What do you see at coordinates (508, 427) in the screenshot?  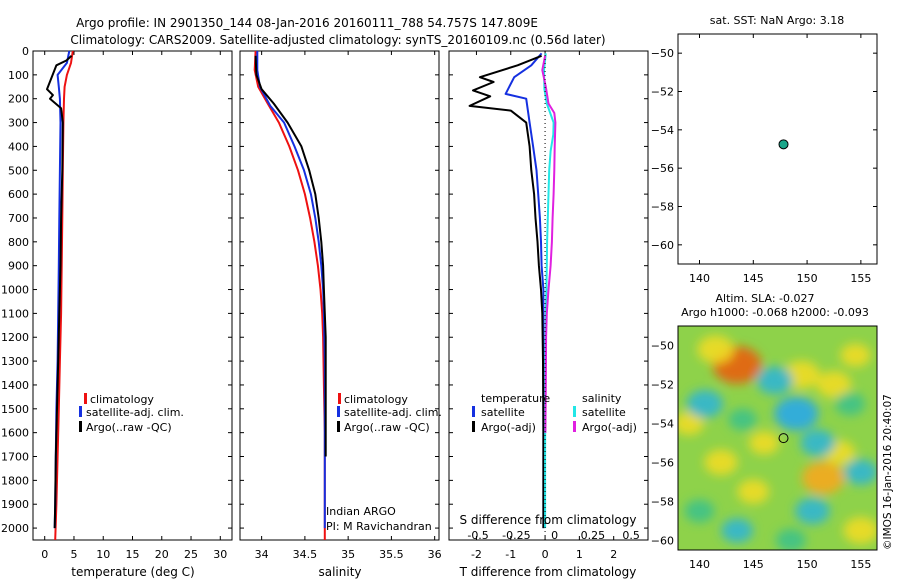 I see `legend-label-t-argo: Argo(-adj)` at bounding box center [508, 427].